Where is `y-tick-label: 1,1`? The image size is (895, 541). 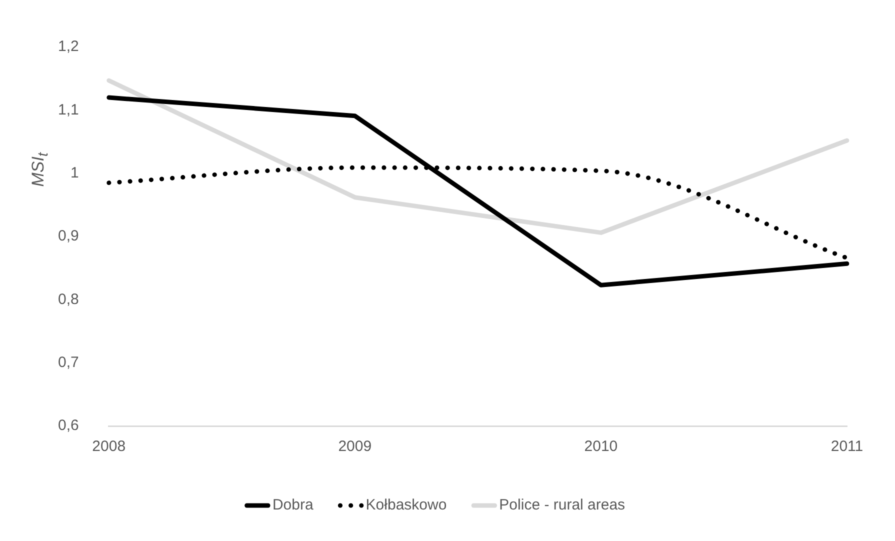 y-tick-label: 1,1 is located at coordinates (68, 109).